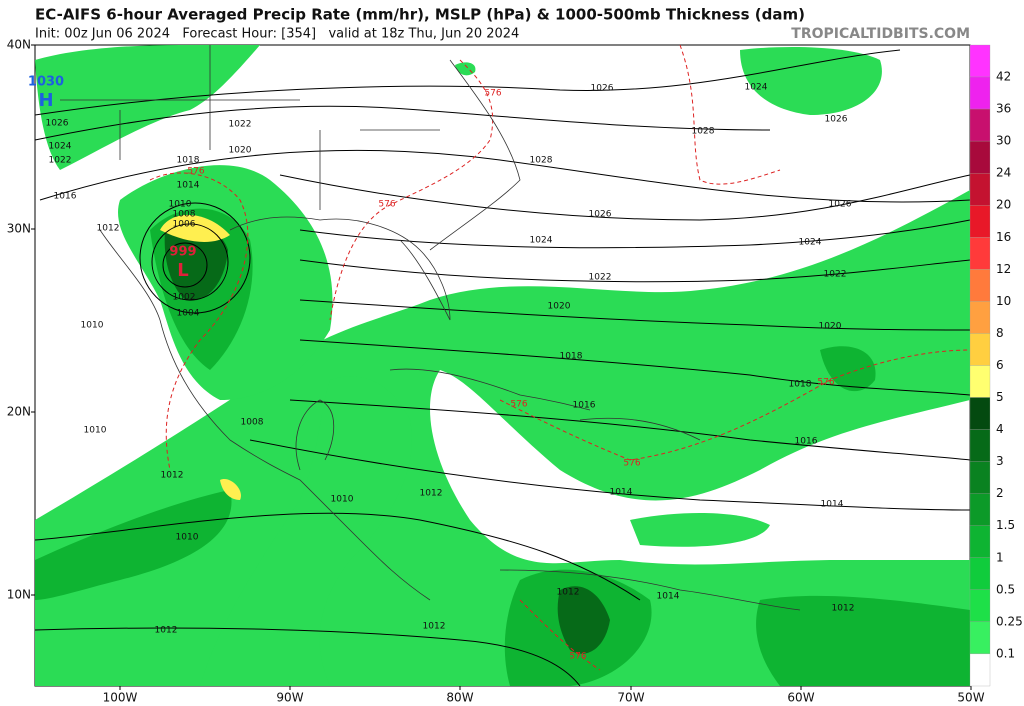 Image resolution: width=1024 pixels, height=706 pixels. I want to click on colorbar-label: 2, so click(1000, 493).